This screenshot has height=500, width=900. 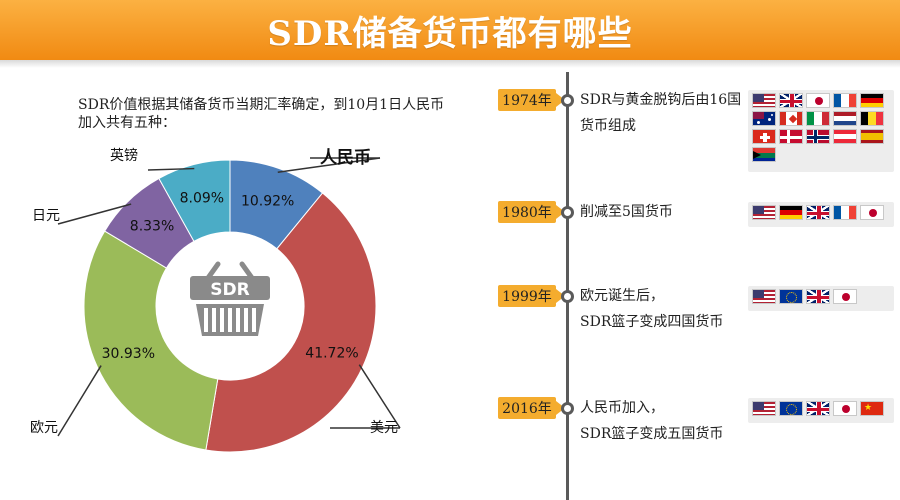 I want to click on flag-cn-icon: ★, so click(x=872, y=408).